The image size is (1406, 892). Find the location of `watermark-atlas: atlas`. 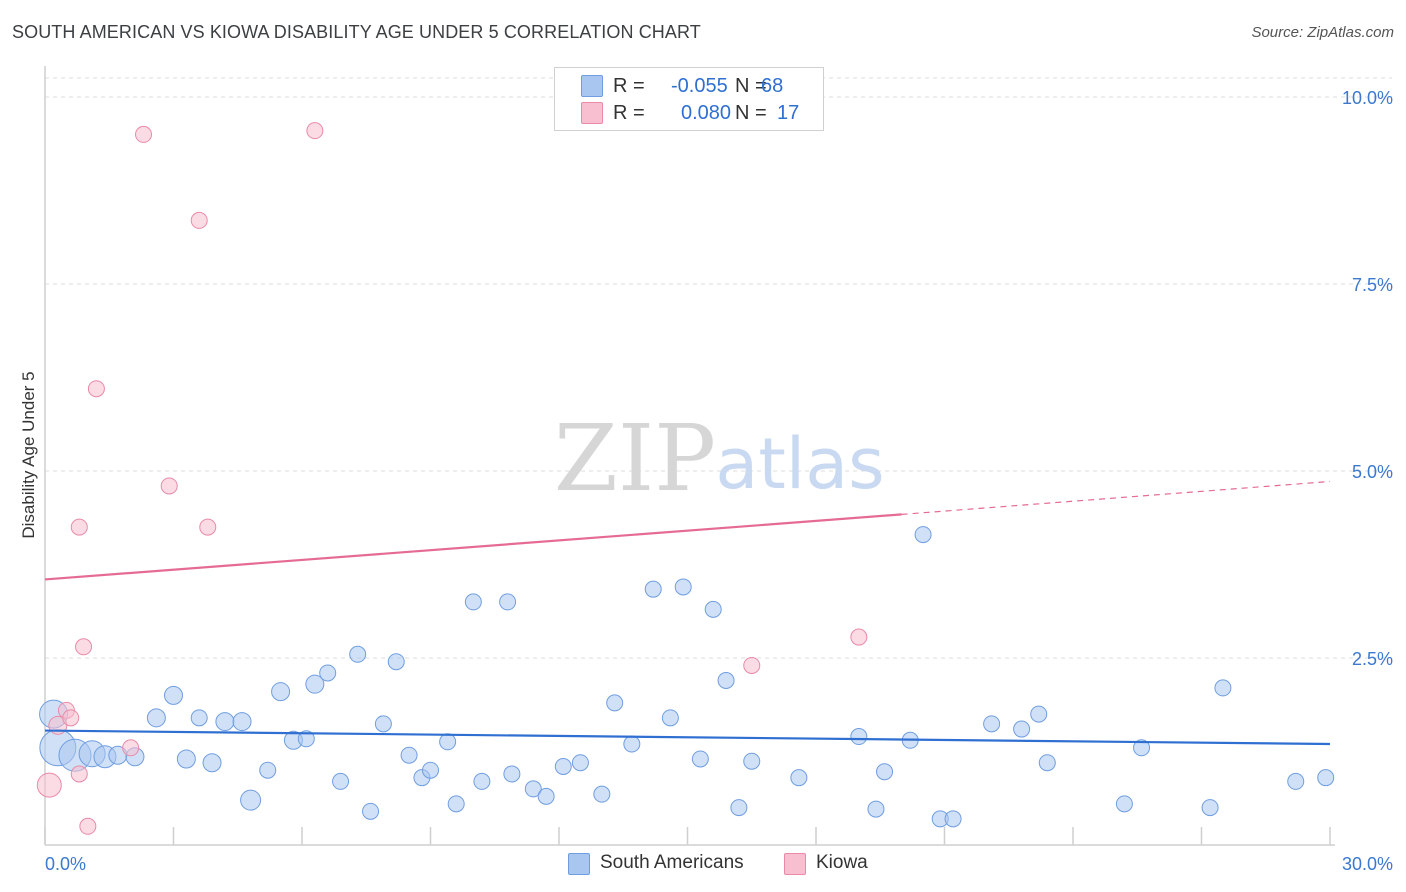

watermark-atlas: atlas is located at coordinates (799, 464).